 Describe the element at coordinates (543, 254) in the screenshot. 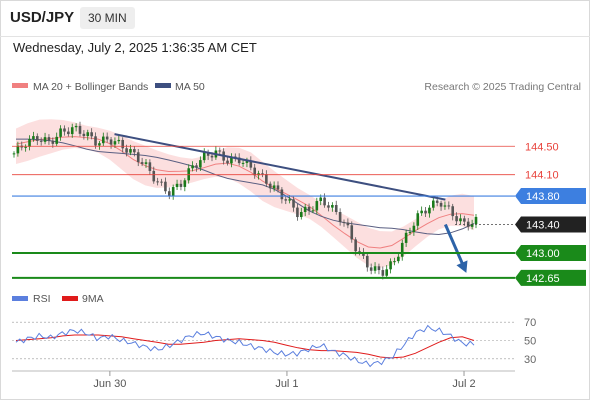

I see `level-text: 143.00` at that location.